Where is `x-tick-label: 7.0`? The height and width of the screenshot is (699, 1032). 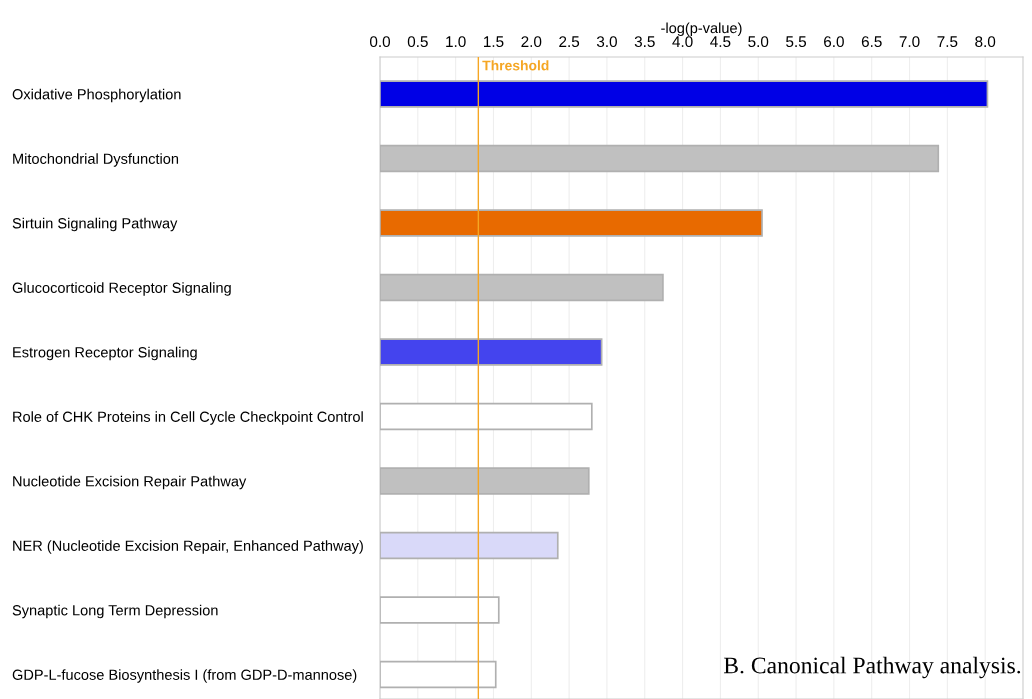 x-tick-label: 7.0 is located at coordinates (909, 42).